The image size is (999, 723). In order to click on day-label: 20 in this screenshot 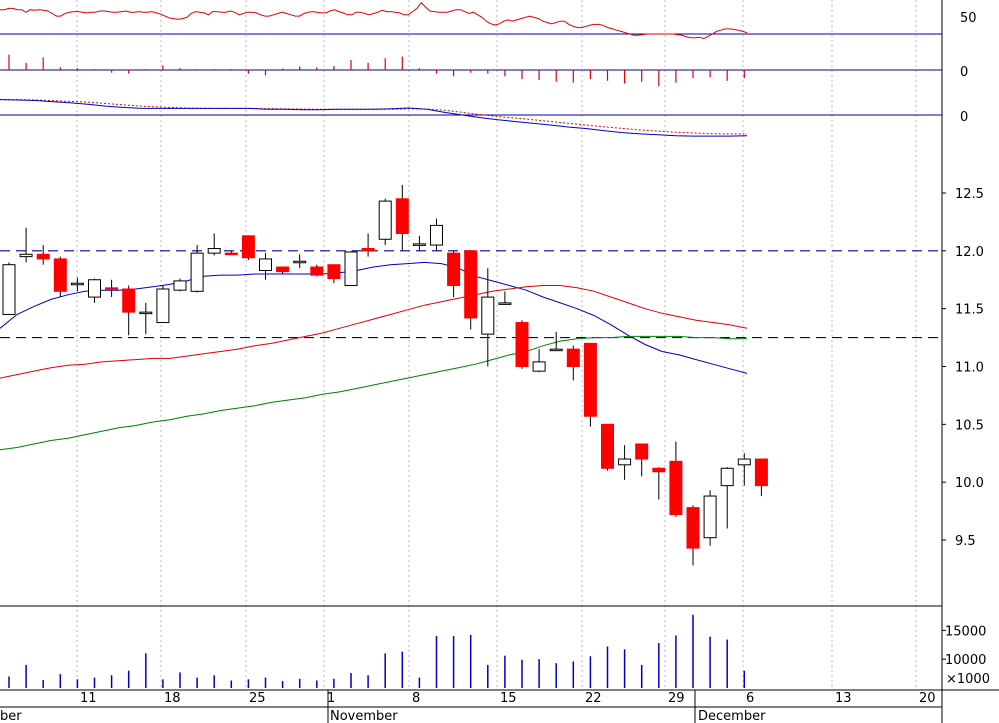, I will do `click(927, 698)`.